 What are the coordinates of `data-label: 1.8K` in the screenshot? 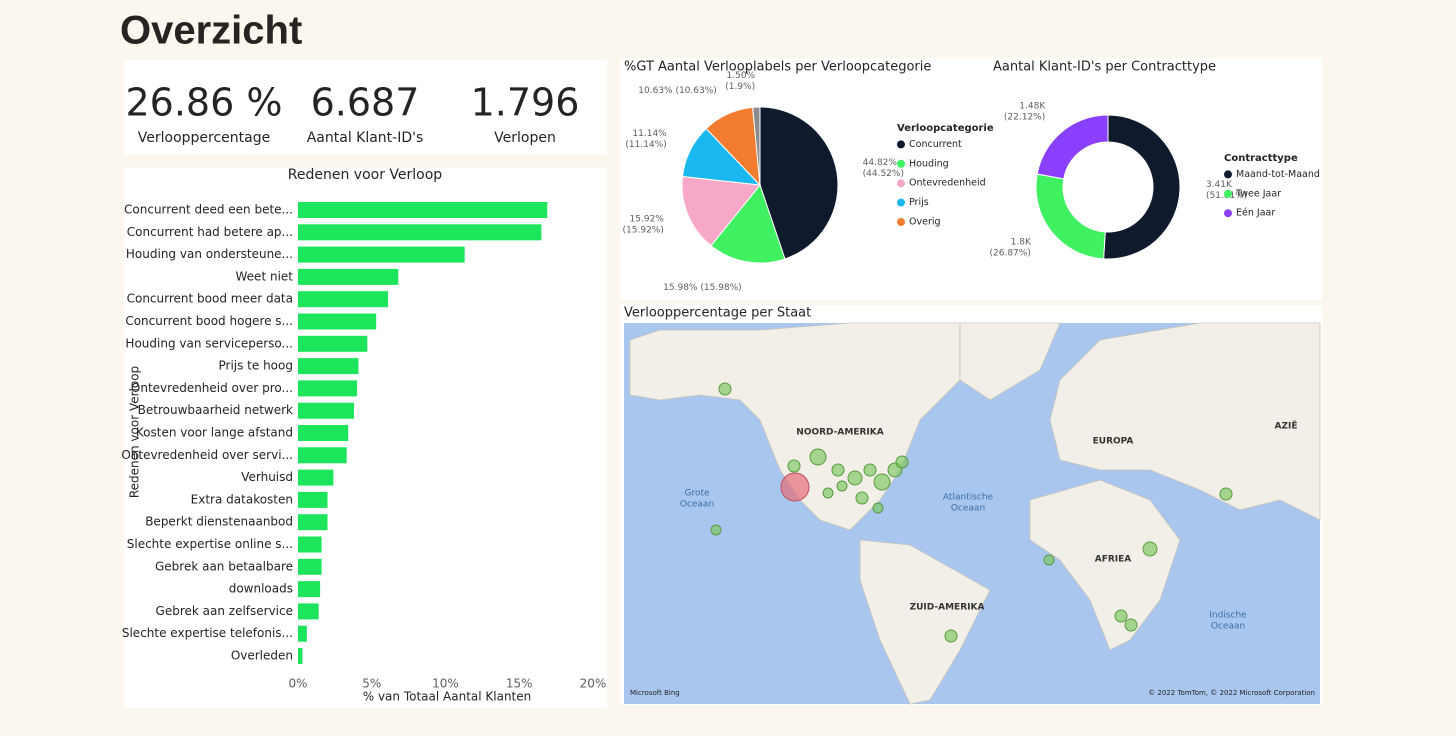 It's located at (1021, 242).